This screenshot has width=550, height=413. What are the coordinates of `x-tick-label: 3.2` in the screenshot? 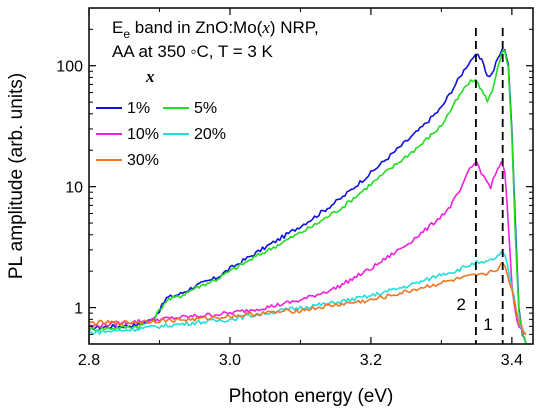 It's located at (371, 360).